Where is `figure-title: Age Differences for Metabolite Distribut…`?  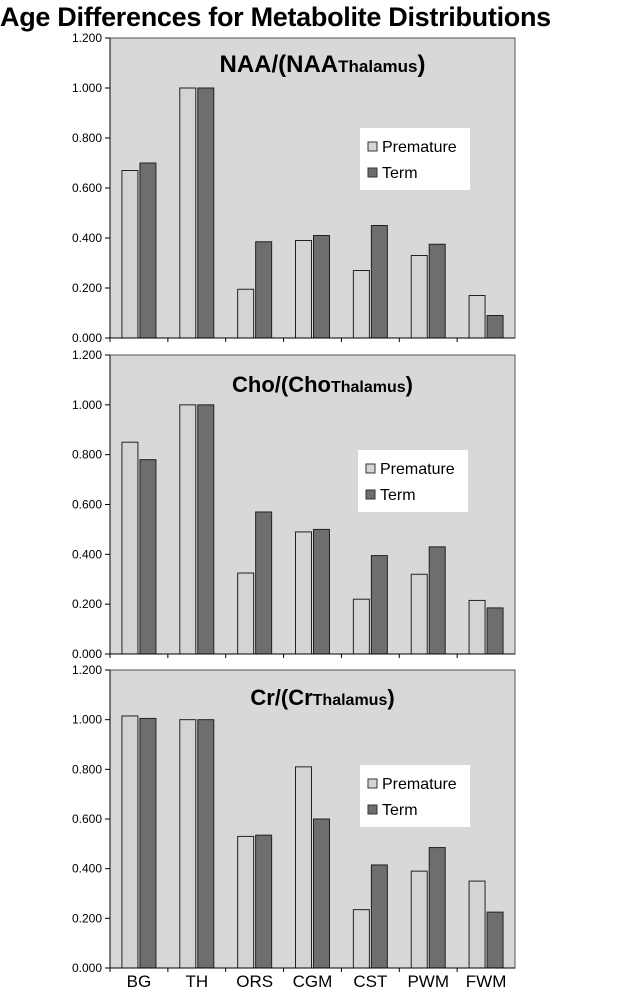 figure-title: Age Differences for Metabolite Distribut… is located at coordinates (275, 17).